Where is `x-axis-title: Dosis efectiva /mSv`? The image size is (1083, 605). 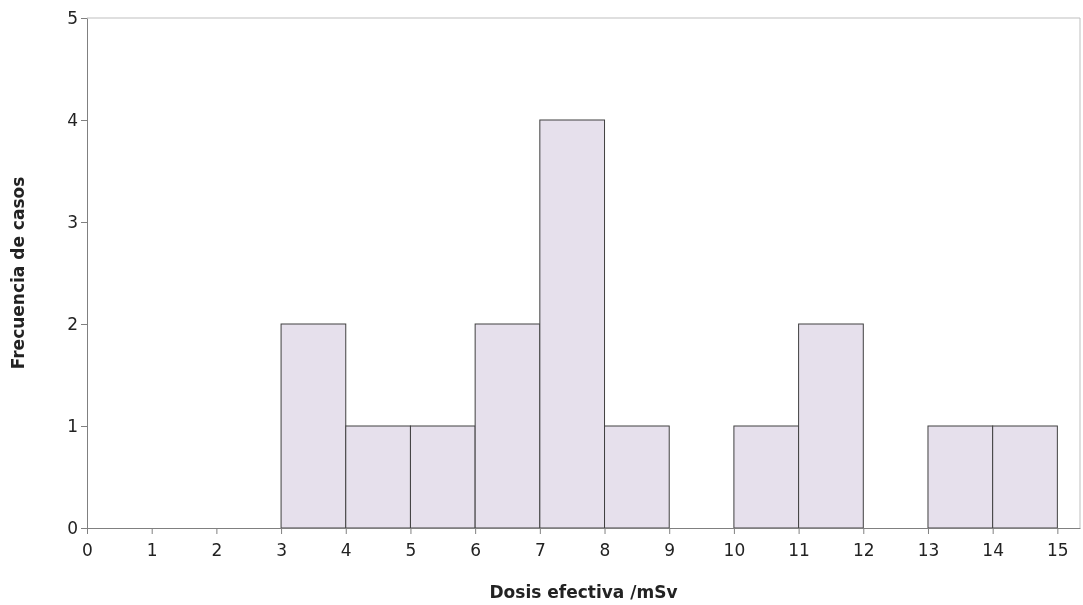 x-axis-title: Dosis efectiva /mSv is located at coordinates (583, 592).